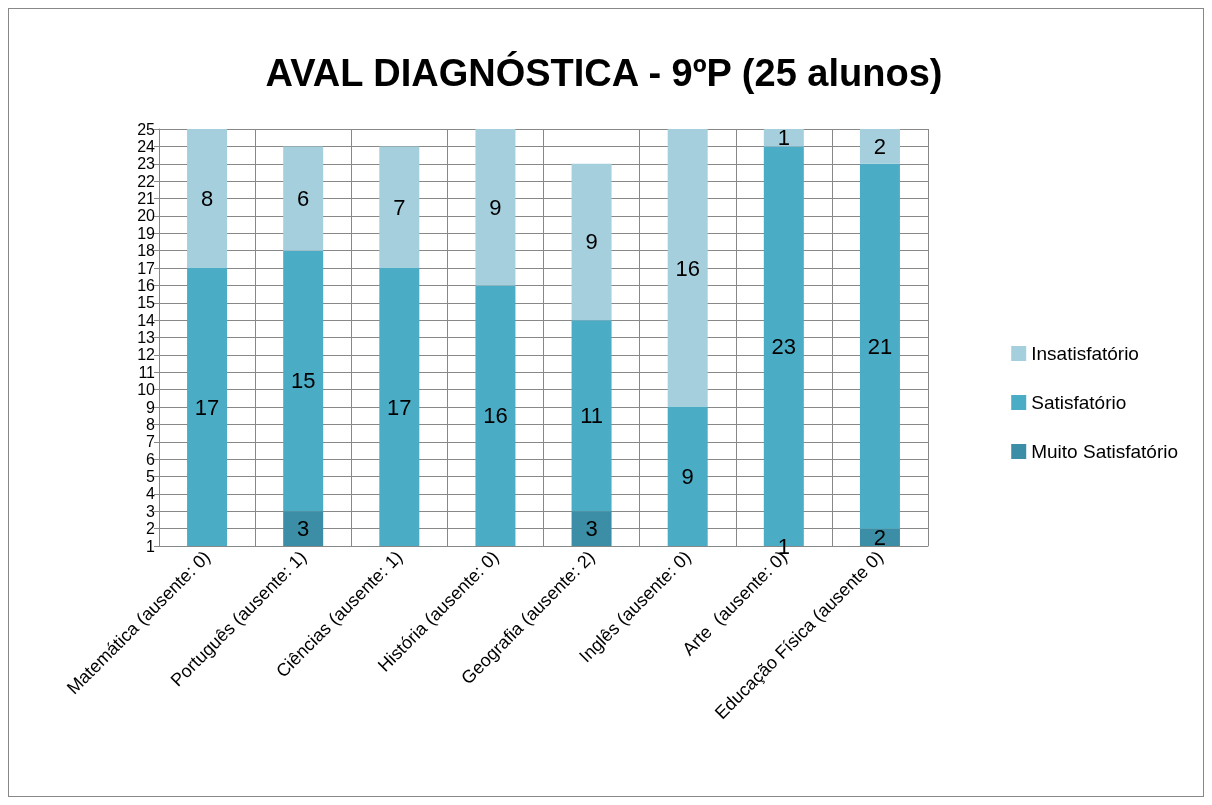  Describe the element at coordinates (146, 285) in the screenshot. I see `y-tick-label: 16` at that location.